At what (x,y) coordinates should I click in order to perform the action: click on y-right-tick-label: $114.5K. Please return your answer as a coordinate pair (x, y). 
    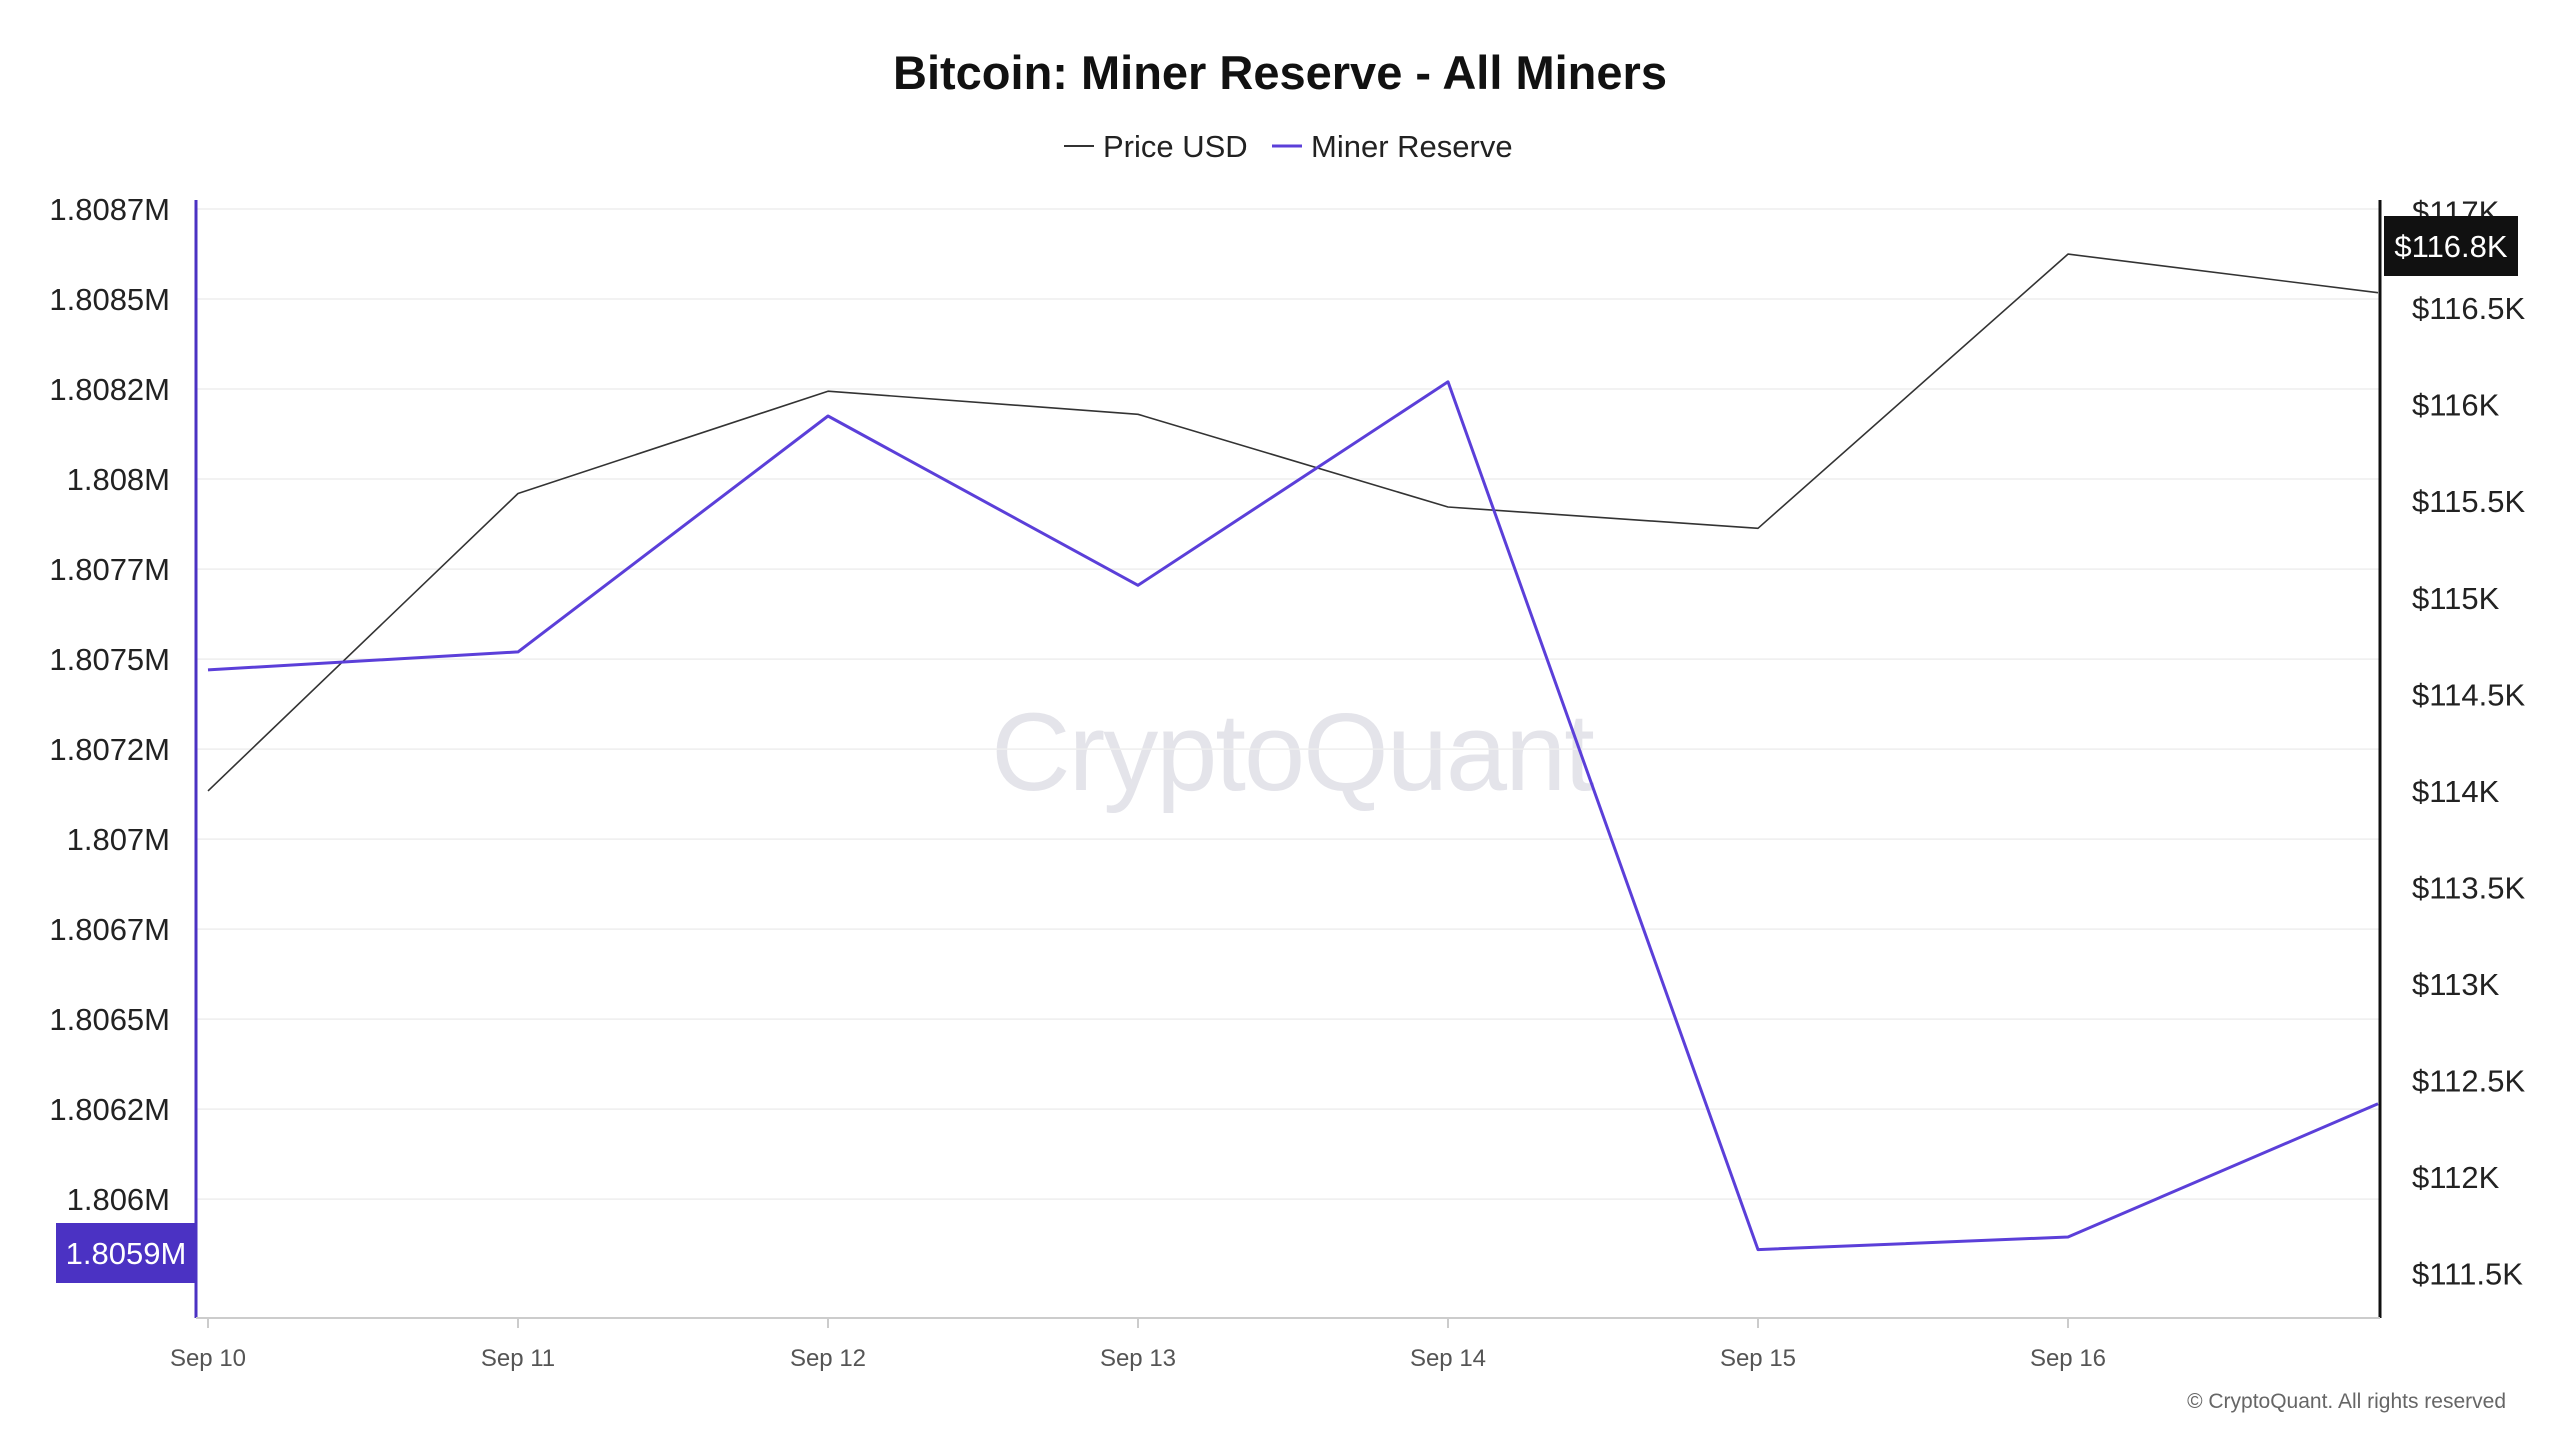
    Looking at the image, I should click on (2469, 694).